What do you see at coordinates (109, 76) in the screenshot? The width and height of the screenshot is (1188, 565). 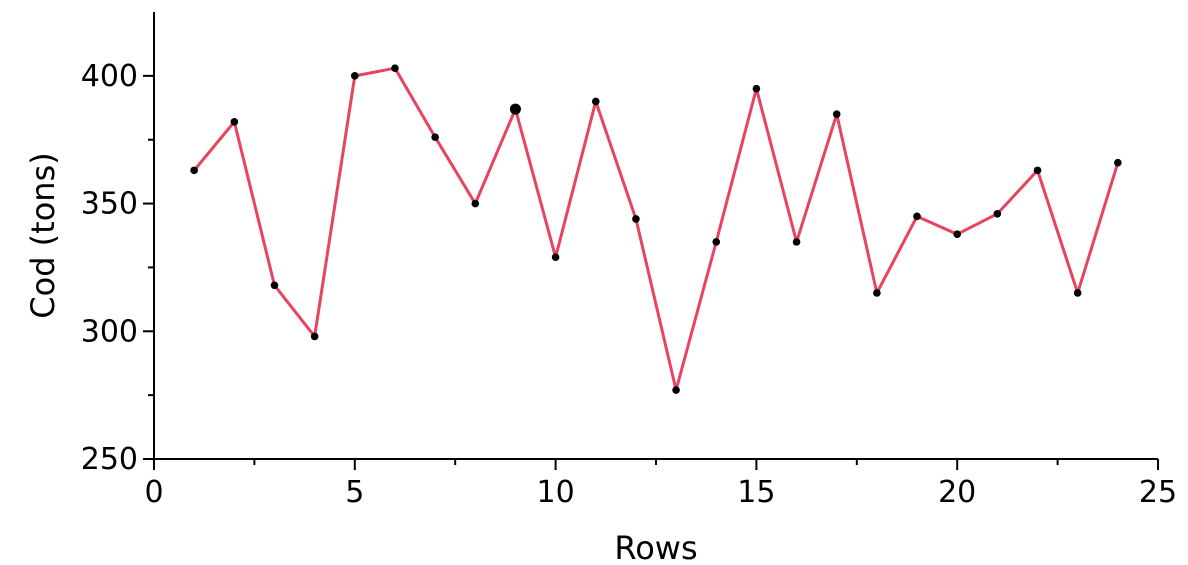 I see `y-tick-label: 400` at bounding box center [109, 76].